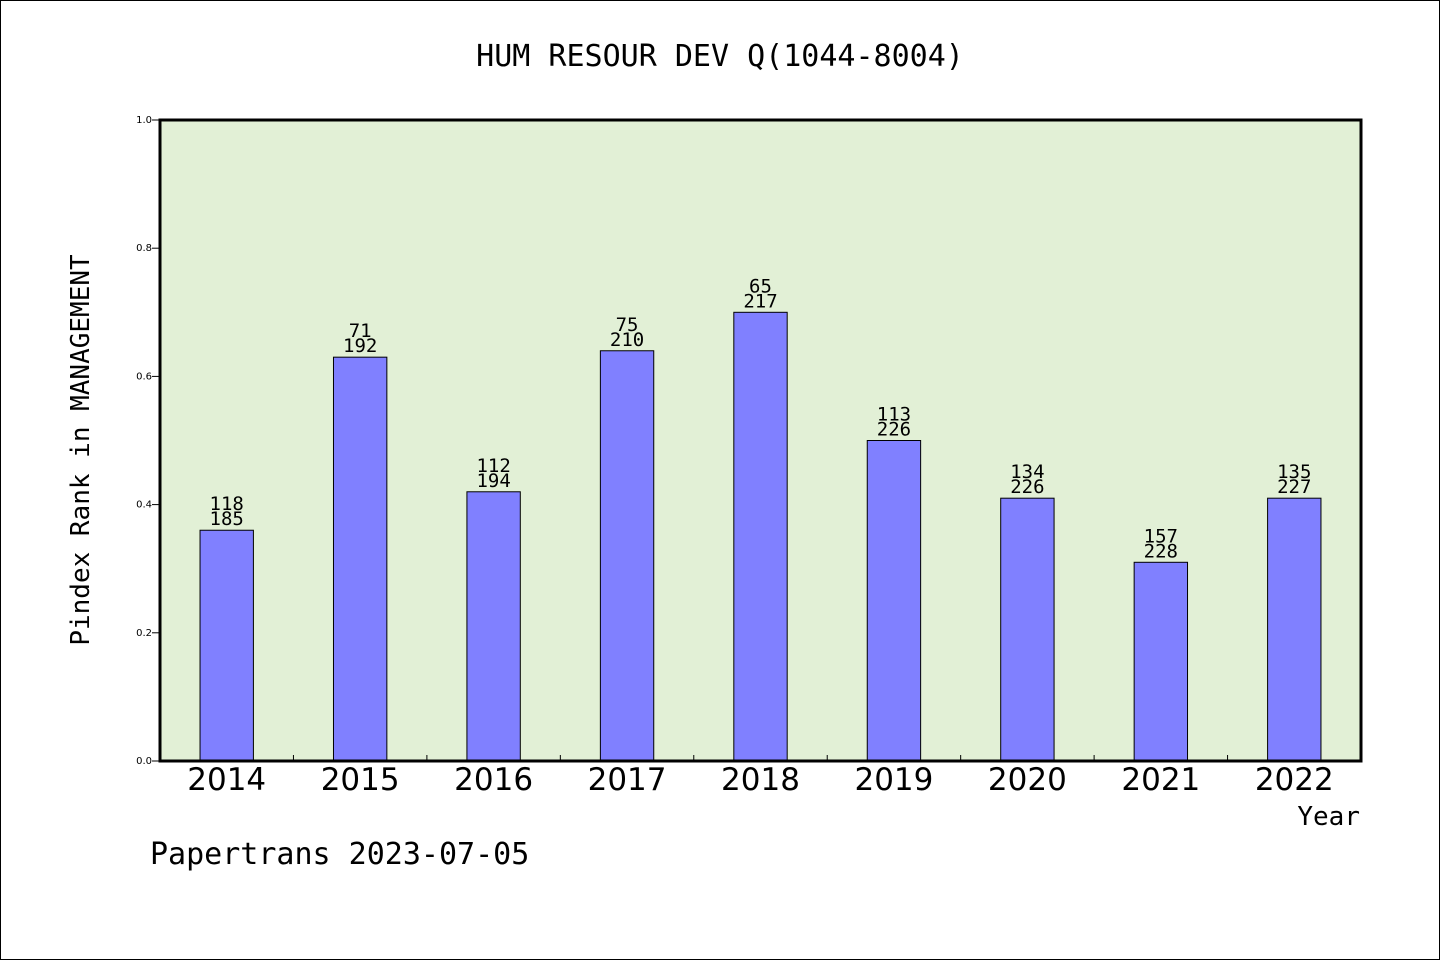 Image resolution: width=1440 pixels, height=960 pixels. Describe the element at coordinates (627, 780) in the screenshot. I see `x-tick-label: 2017` at that location.